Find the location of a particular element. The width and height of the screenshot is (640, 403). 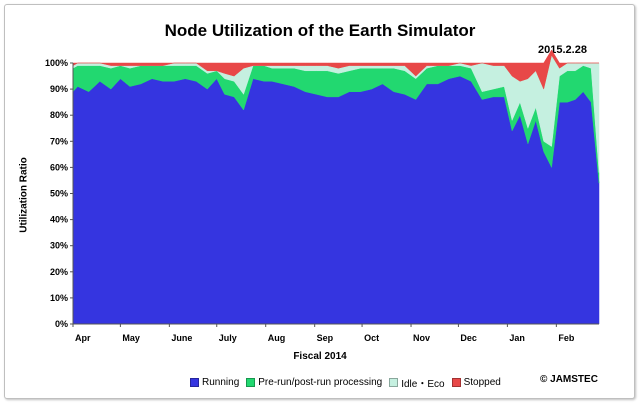

legend-swatch-pre-post-run is located at coordinates (251, 382).